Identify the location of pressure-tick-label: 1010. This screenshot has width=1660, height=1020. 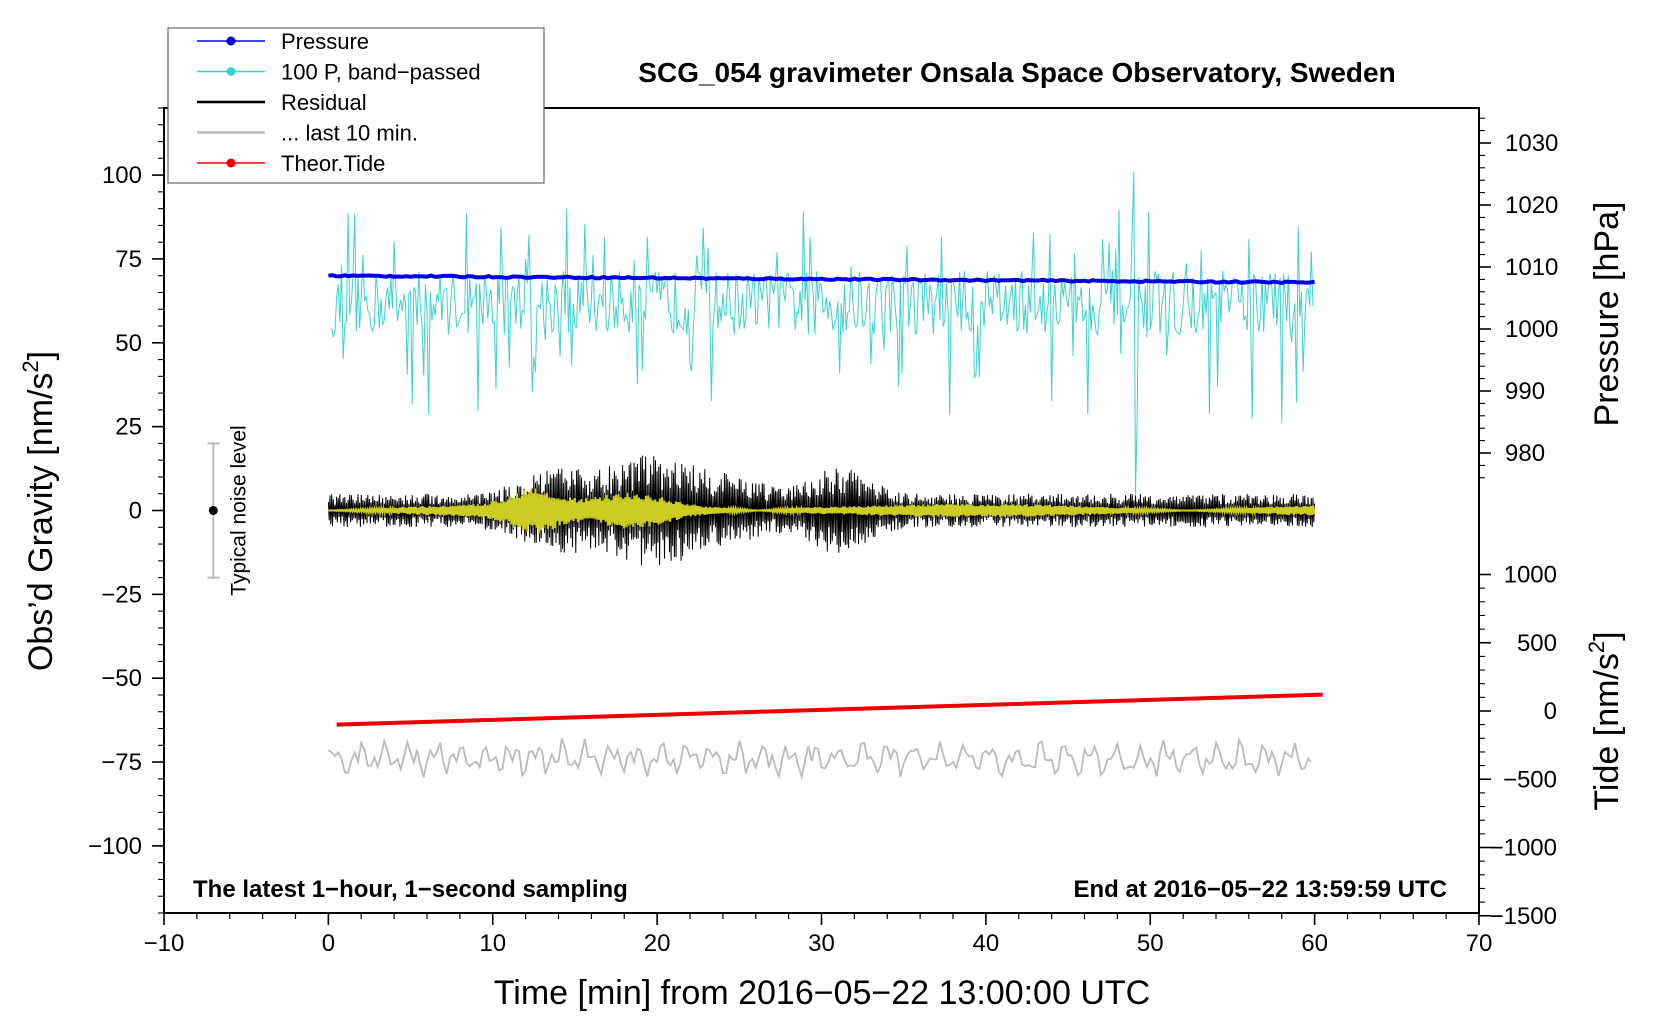
(1531, 267).